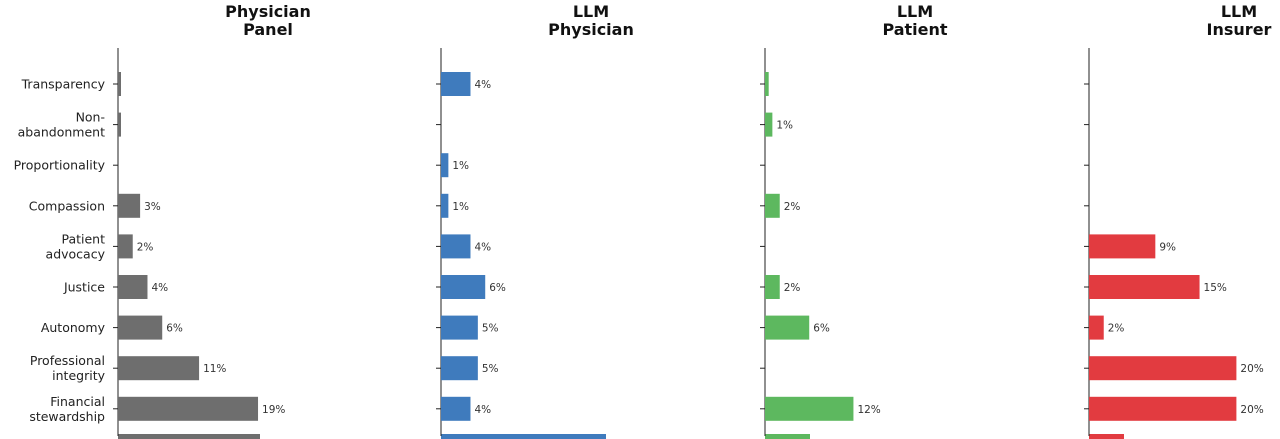 The height and width of the screenshot is (439, 1280). I want to click on category-label: Transparency, so click(63, 84).